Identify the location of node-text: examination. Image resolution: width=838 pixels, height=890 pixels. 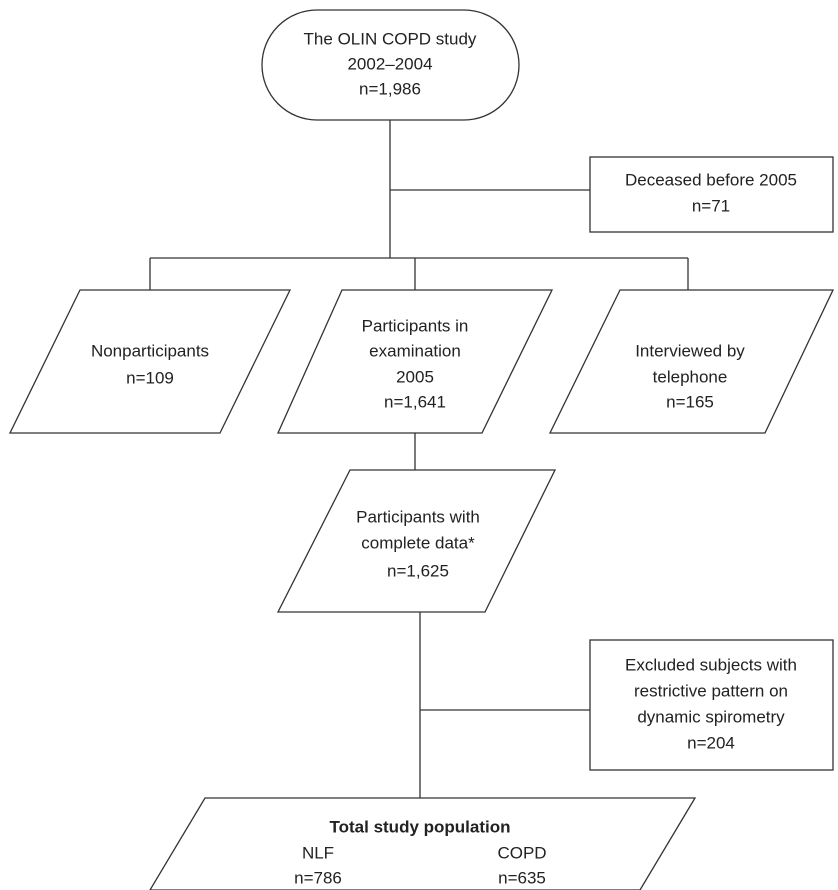
(415, 350).